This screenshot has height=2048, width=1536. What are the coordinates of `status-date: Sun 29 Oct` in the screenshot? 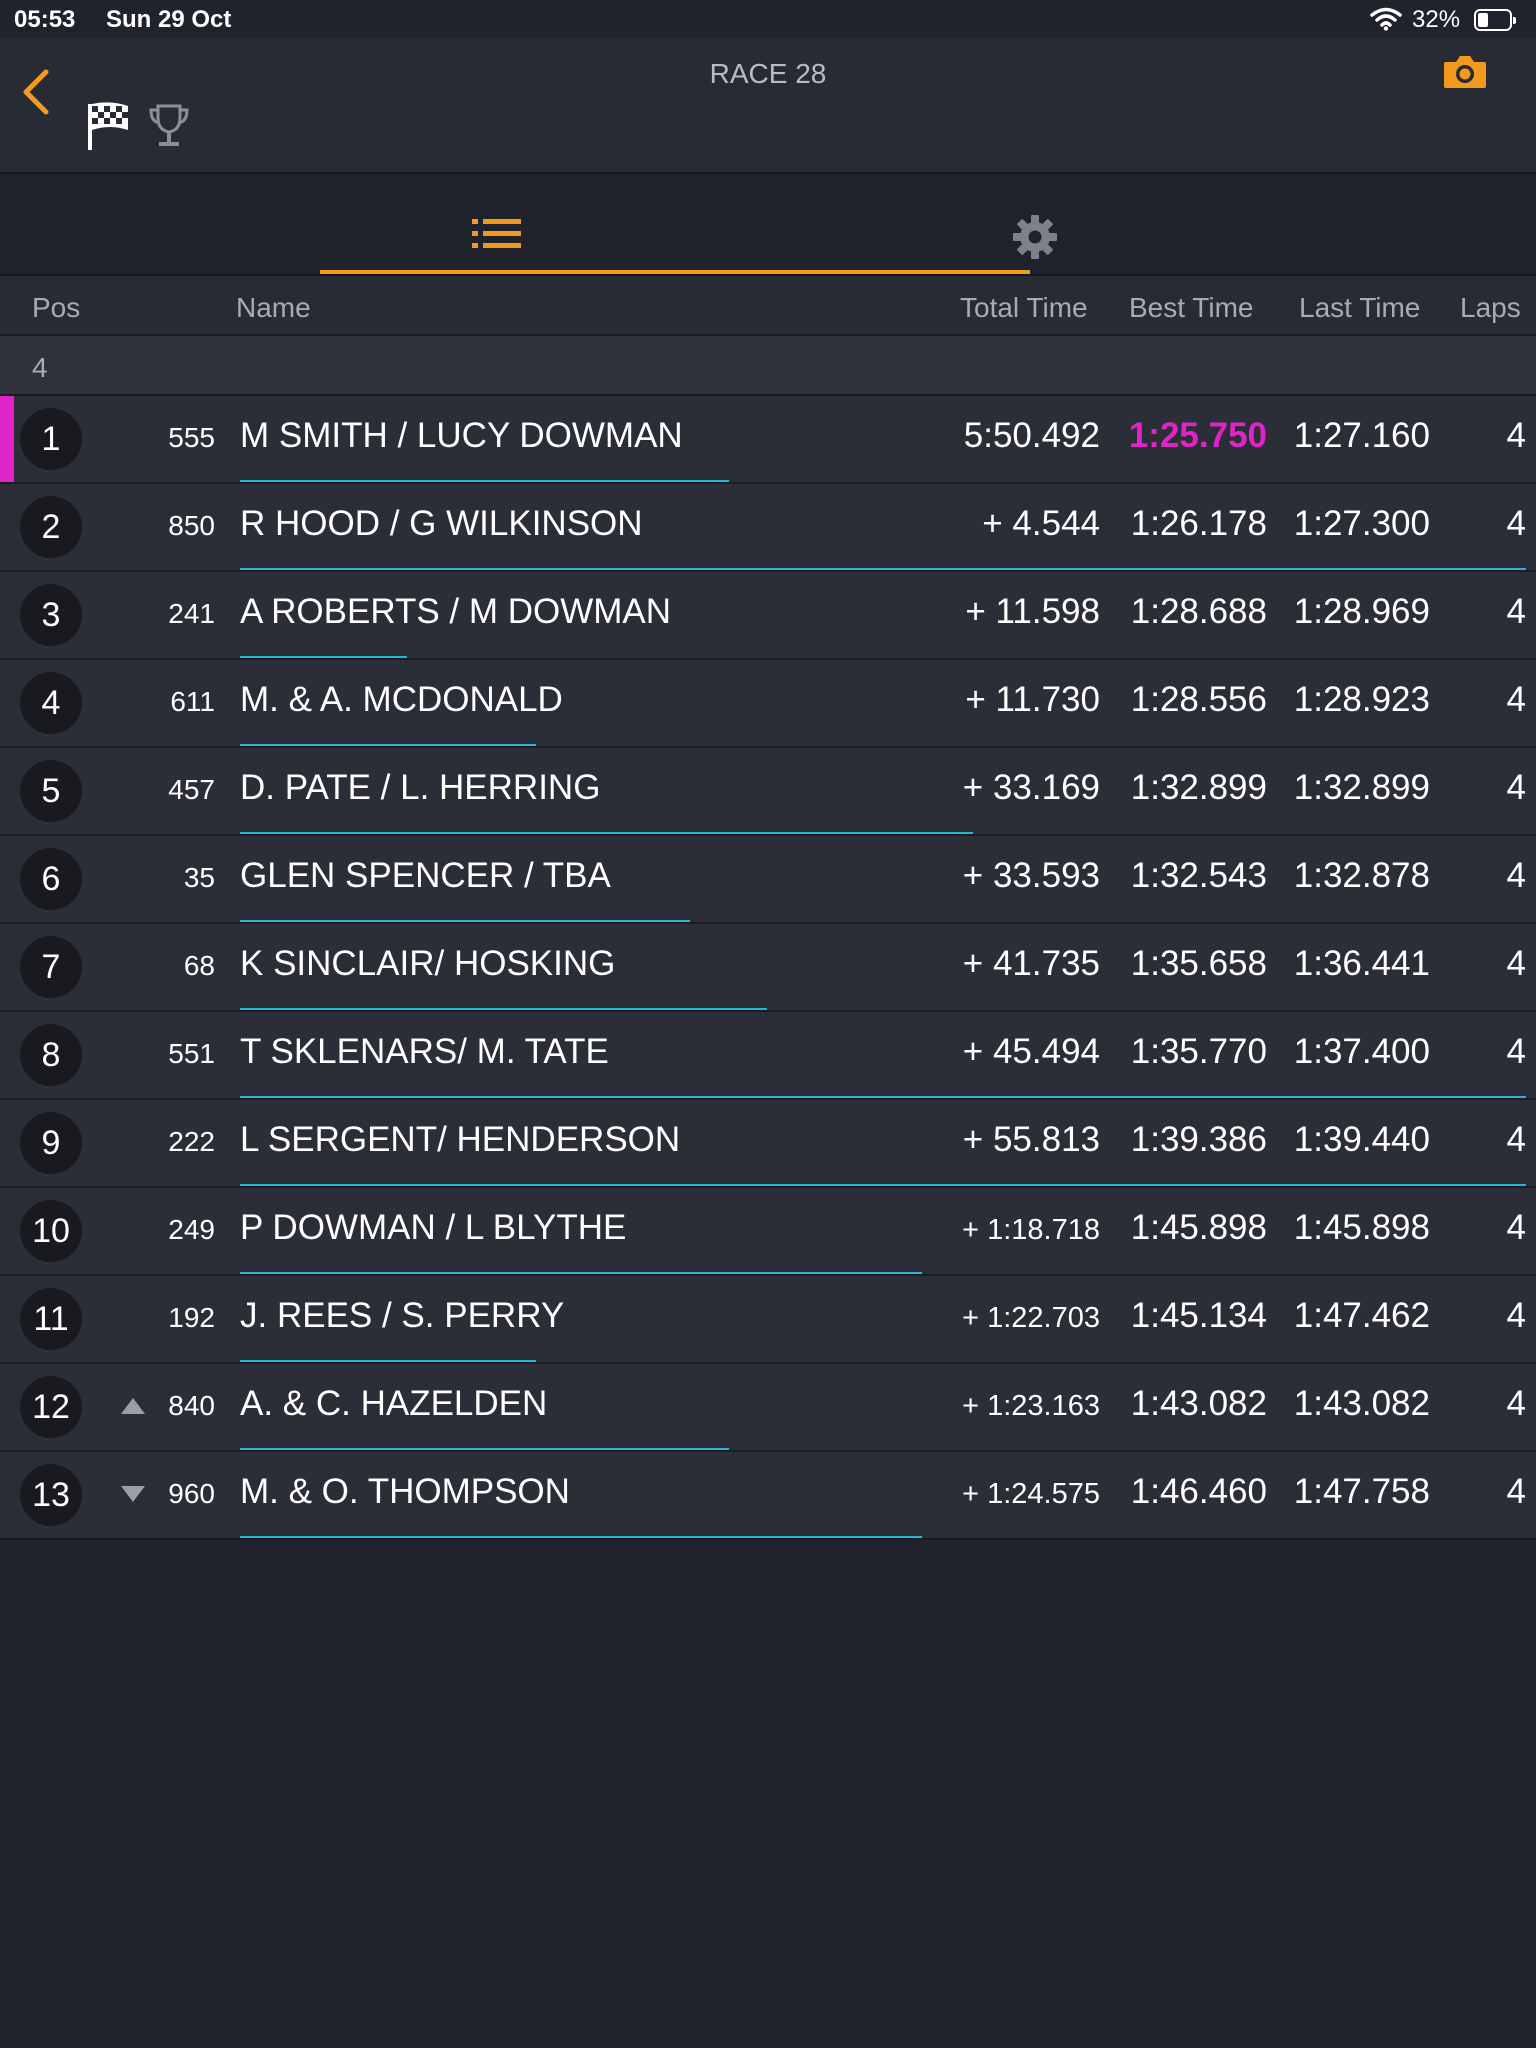 It's located at (169, 19).